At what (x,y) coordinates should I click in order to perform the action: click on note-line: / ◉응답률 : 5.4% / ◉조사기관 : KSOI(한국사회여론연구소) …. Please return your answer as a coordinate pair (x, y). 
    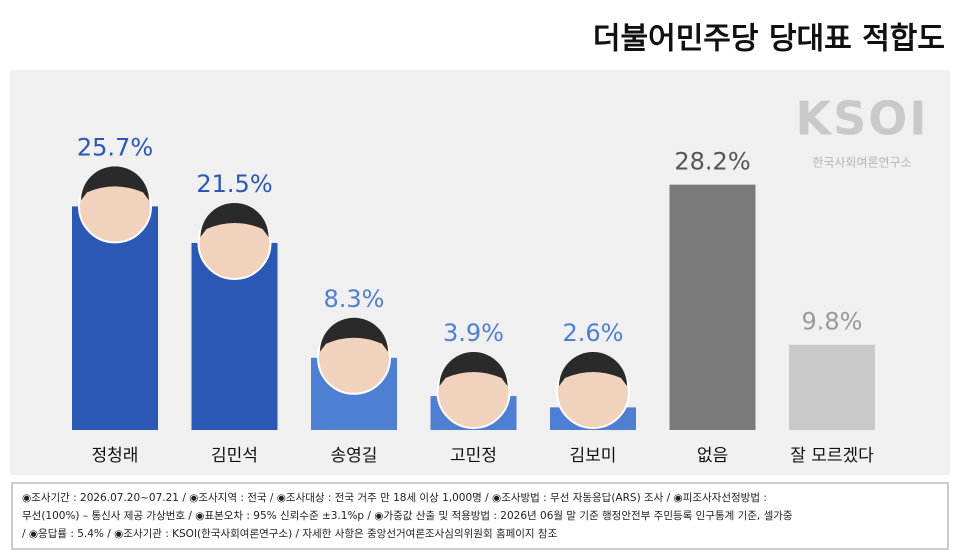
    Looking at the image, I should click on (290, 533).